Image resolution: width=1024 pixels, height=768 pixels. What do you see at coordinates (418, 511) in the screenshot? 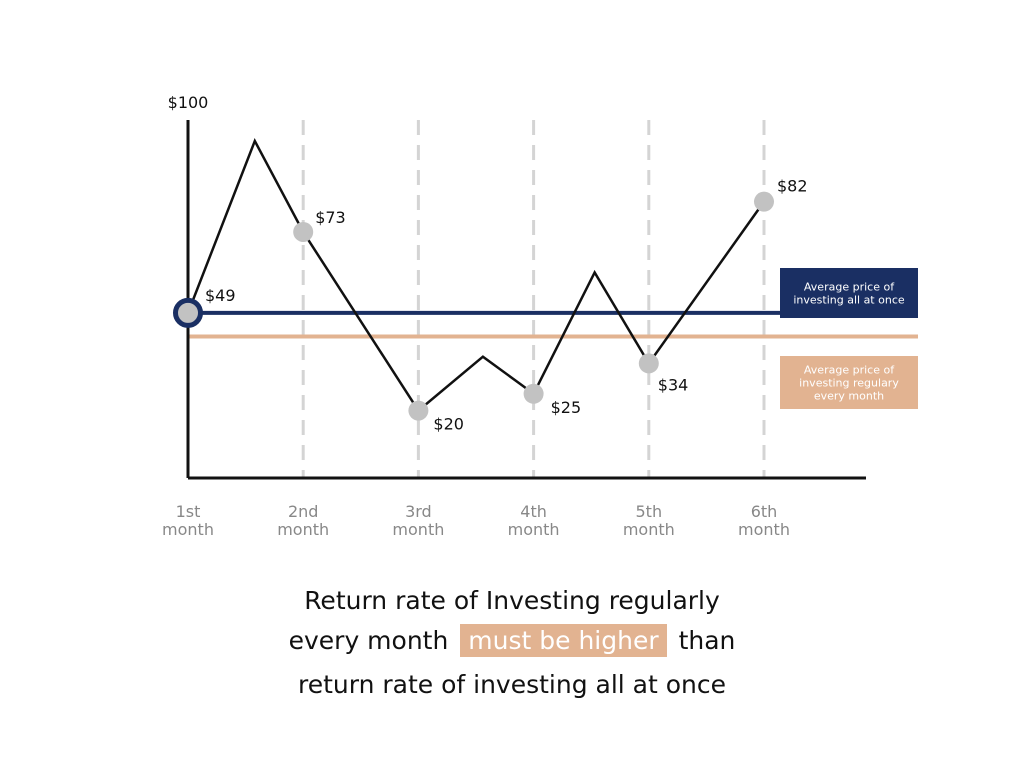
I see `x-tick-label: 3rd` at bounding box center [418, 511].